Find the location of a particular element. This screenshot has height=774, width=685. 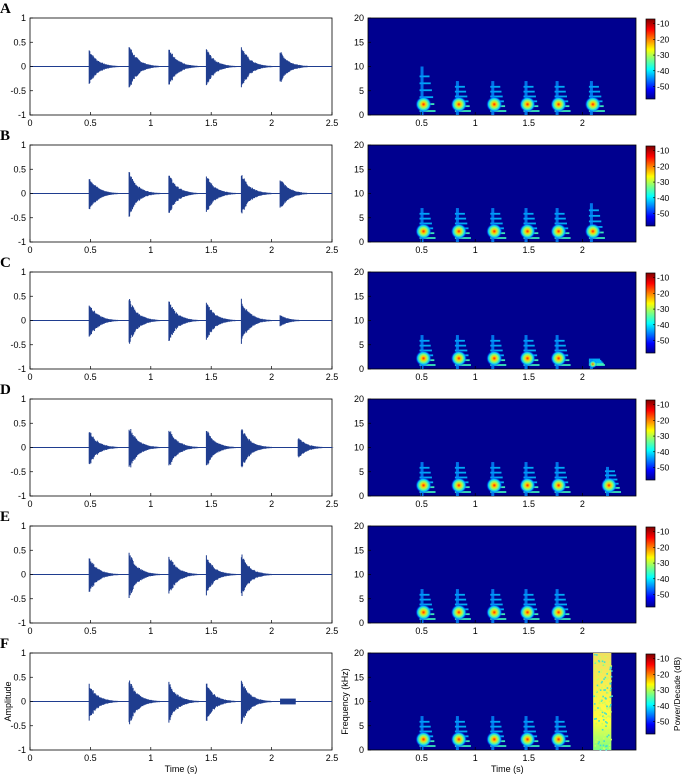

panel-label: A is located at coordinates (5, 9).